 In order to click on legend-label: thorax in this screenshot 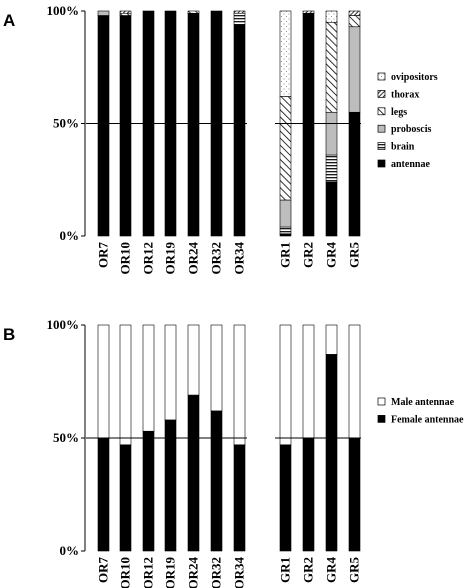, I will do `click(405, 94)`.